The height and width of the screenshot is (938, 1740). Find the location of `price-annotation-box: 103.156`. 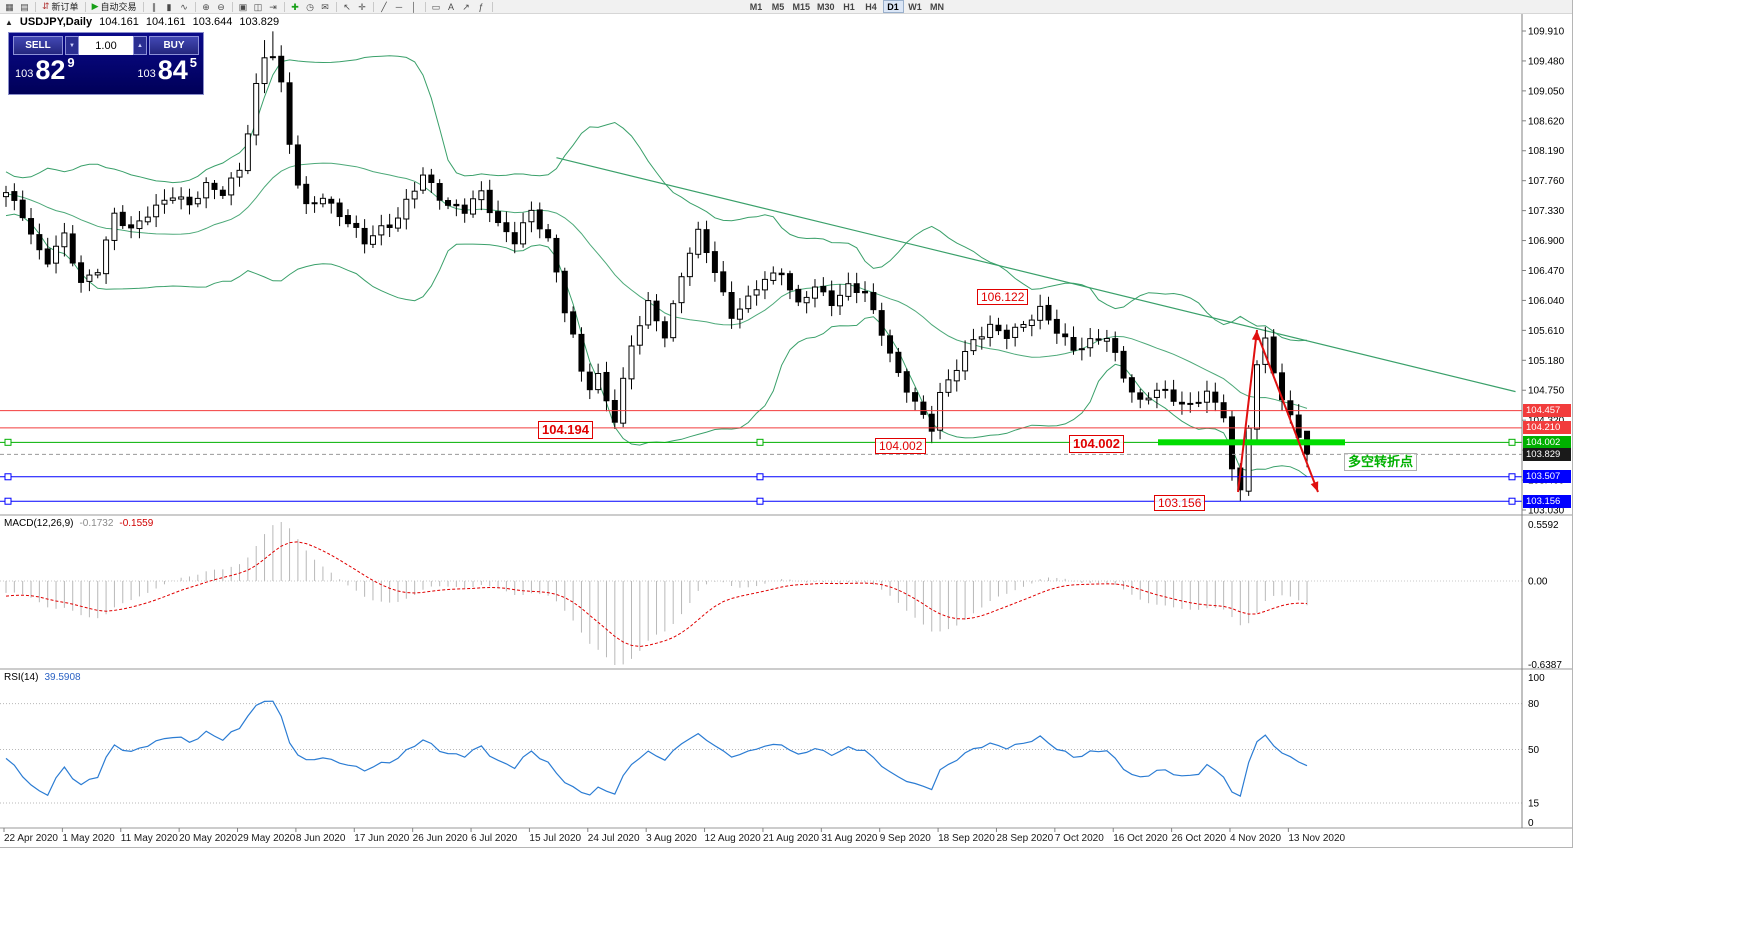

price-annotation-box: 103.156 is located at coordinates (1180, 503).